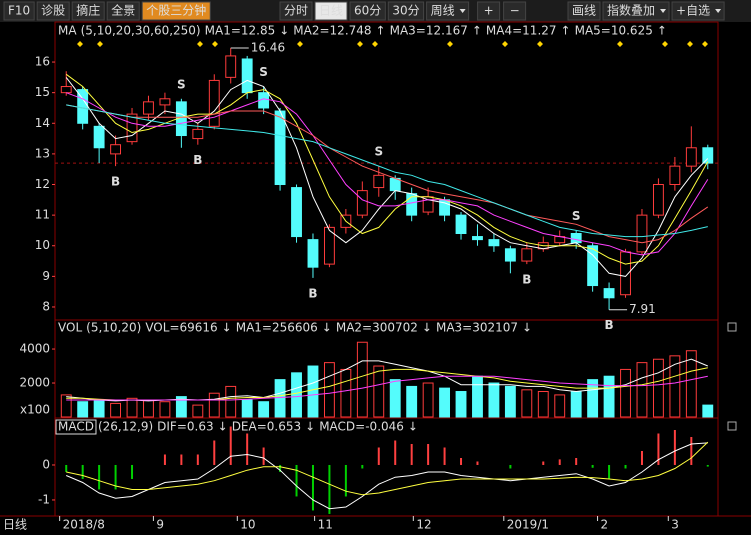 This screenshot has height=535, width=751. What do you see at coordinates (277, 328) in the screenshot?
I see `legend-item: MA1=256606` at bounding box center [277, 328].